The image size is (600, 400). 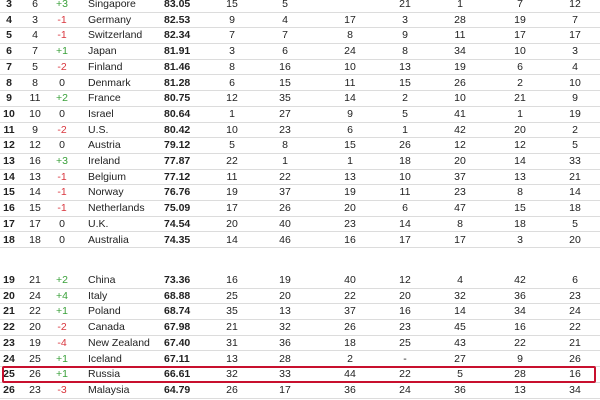 What do you see at coordinates (300, 312) in the screenshot?
I see `table-row: 21 22 +1 Poland 68.74 35 13 37 16 14 34 24` at bounding box center [300, 312].